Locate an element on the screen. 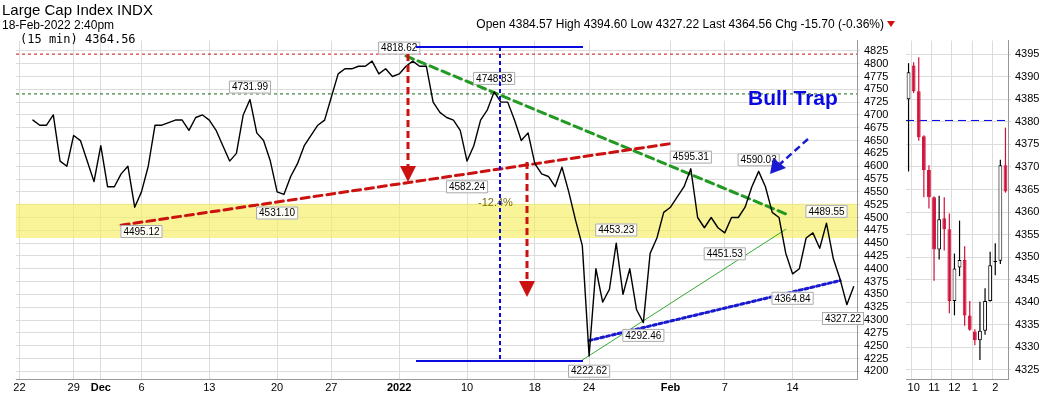 Image resolution: width=1050 pixels, height=396 pixels. x-tick-label: Dec is located at coordinates (100, 386).